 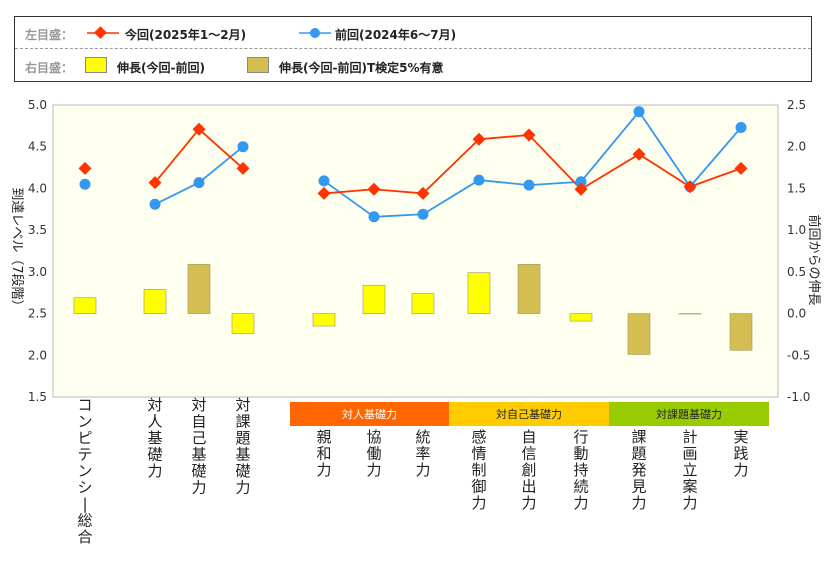 What do you see at coordinates (37, 272) in the screenshot?
I see `left-axis-tick-label: 3.0` at bounding box center [37, 272].